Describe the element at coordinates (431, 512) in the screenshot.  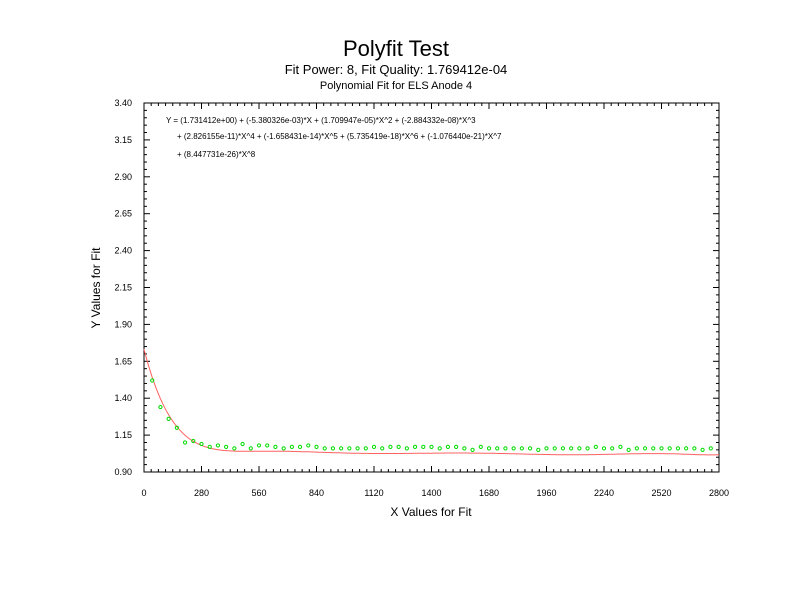
I see `x-axis-label: X Values for Fit` at that location.